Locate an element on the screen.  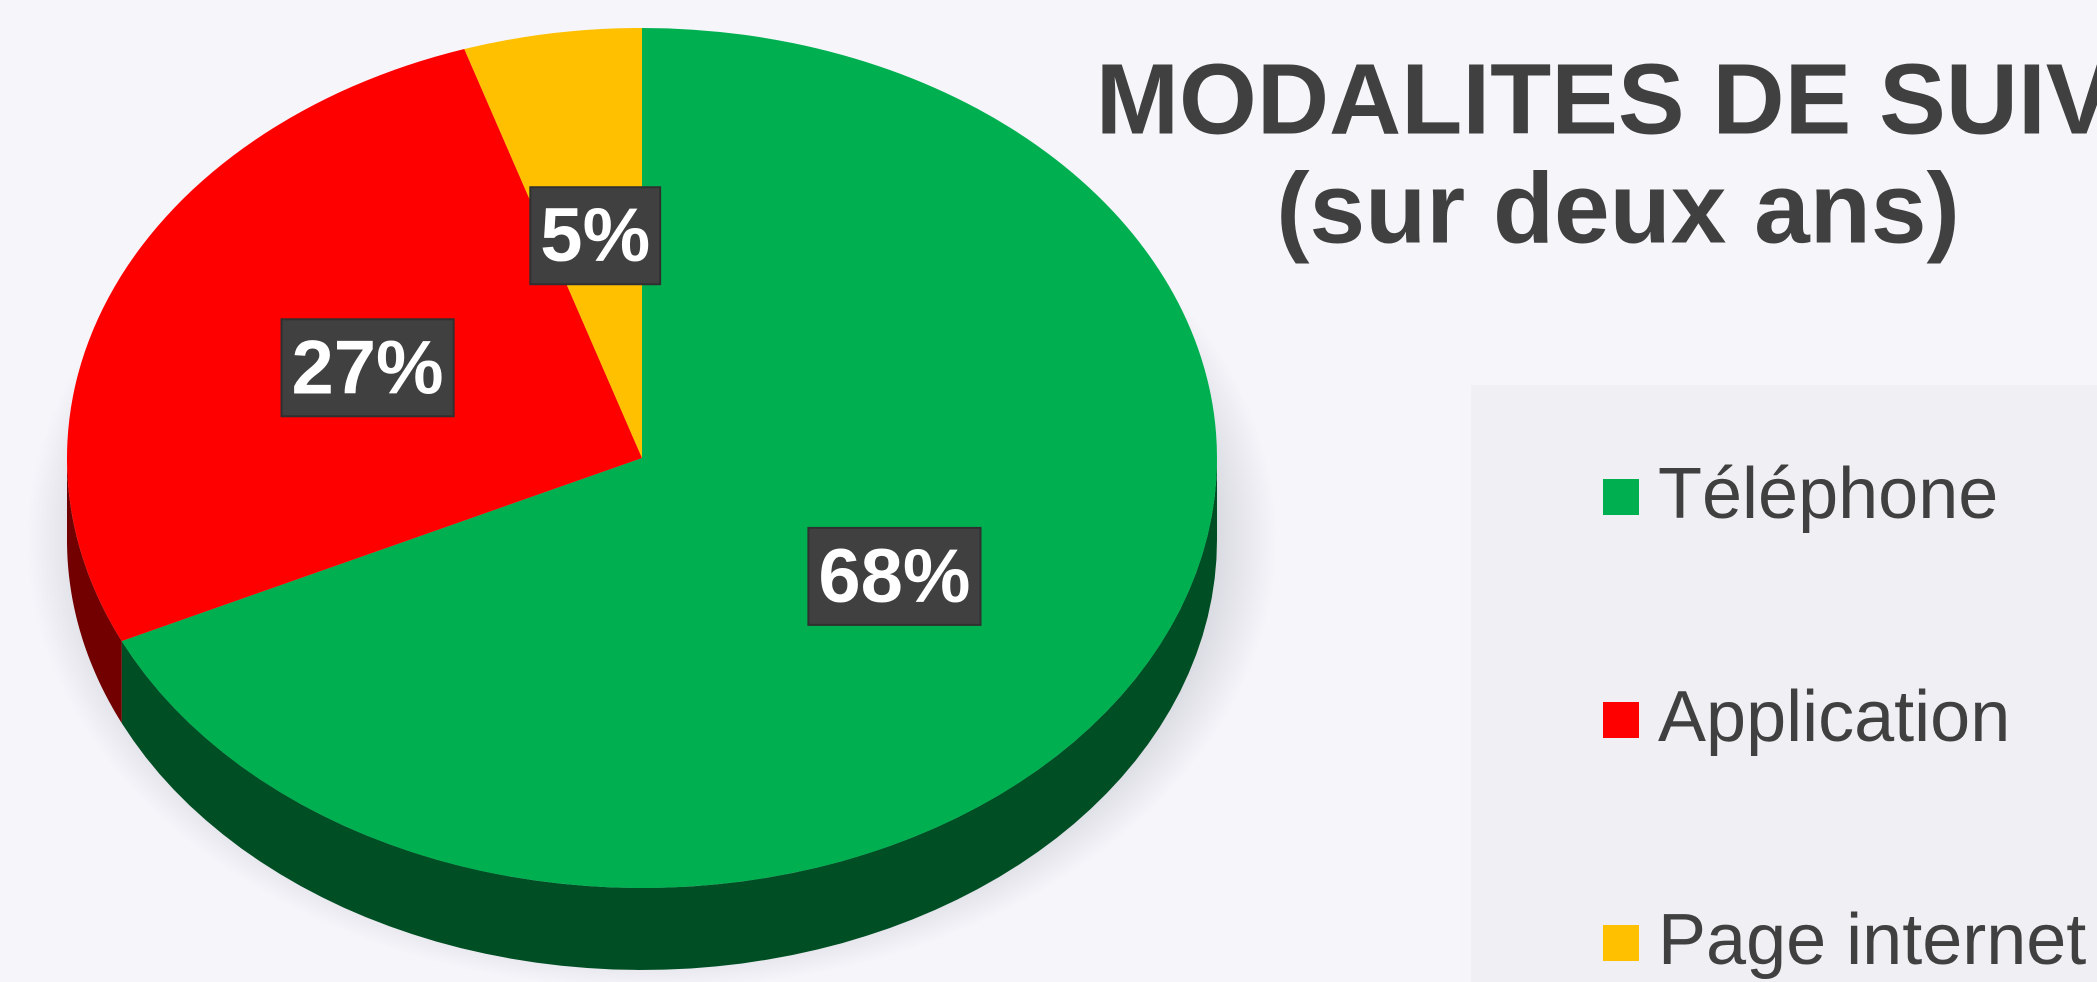
data-label: 5% is located at coordinates (595, 235).